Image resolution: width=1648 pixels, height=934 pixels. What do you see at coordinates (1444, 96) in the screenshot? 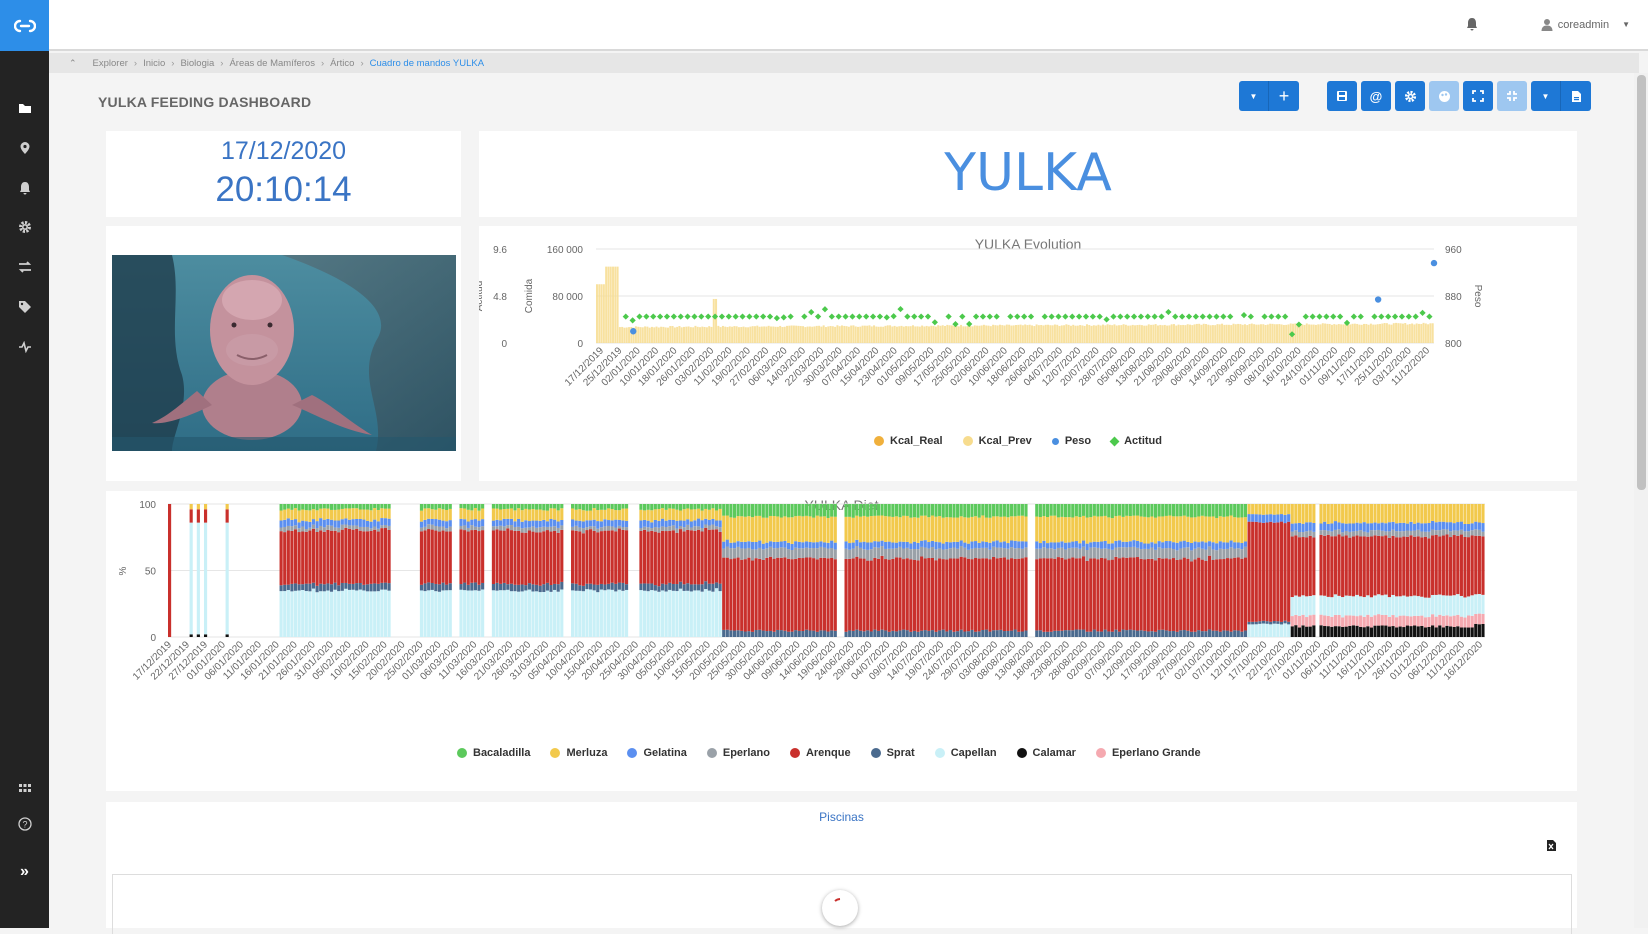
I see `theme-button` at bounding box center [1444, 96].